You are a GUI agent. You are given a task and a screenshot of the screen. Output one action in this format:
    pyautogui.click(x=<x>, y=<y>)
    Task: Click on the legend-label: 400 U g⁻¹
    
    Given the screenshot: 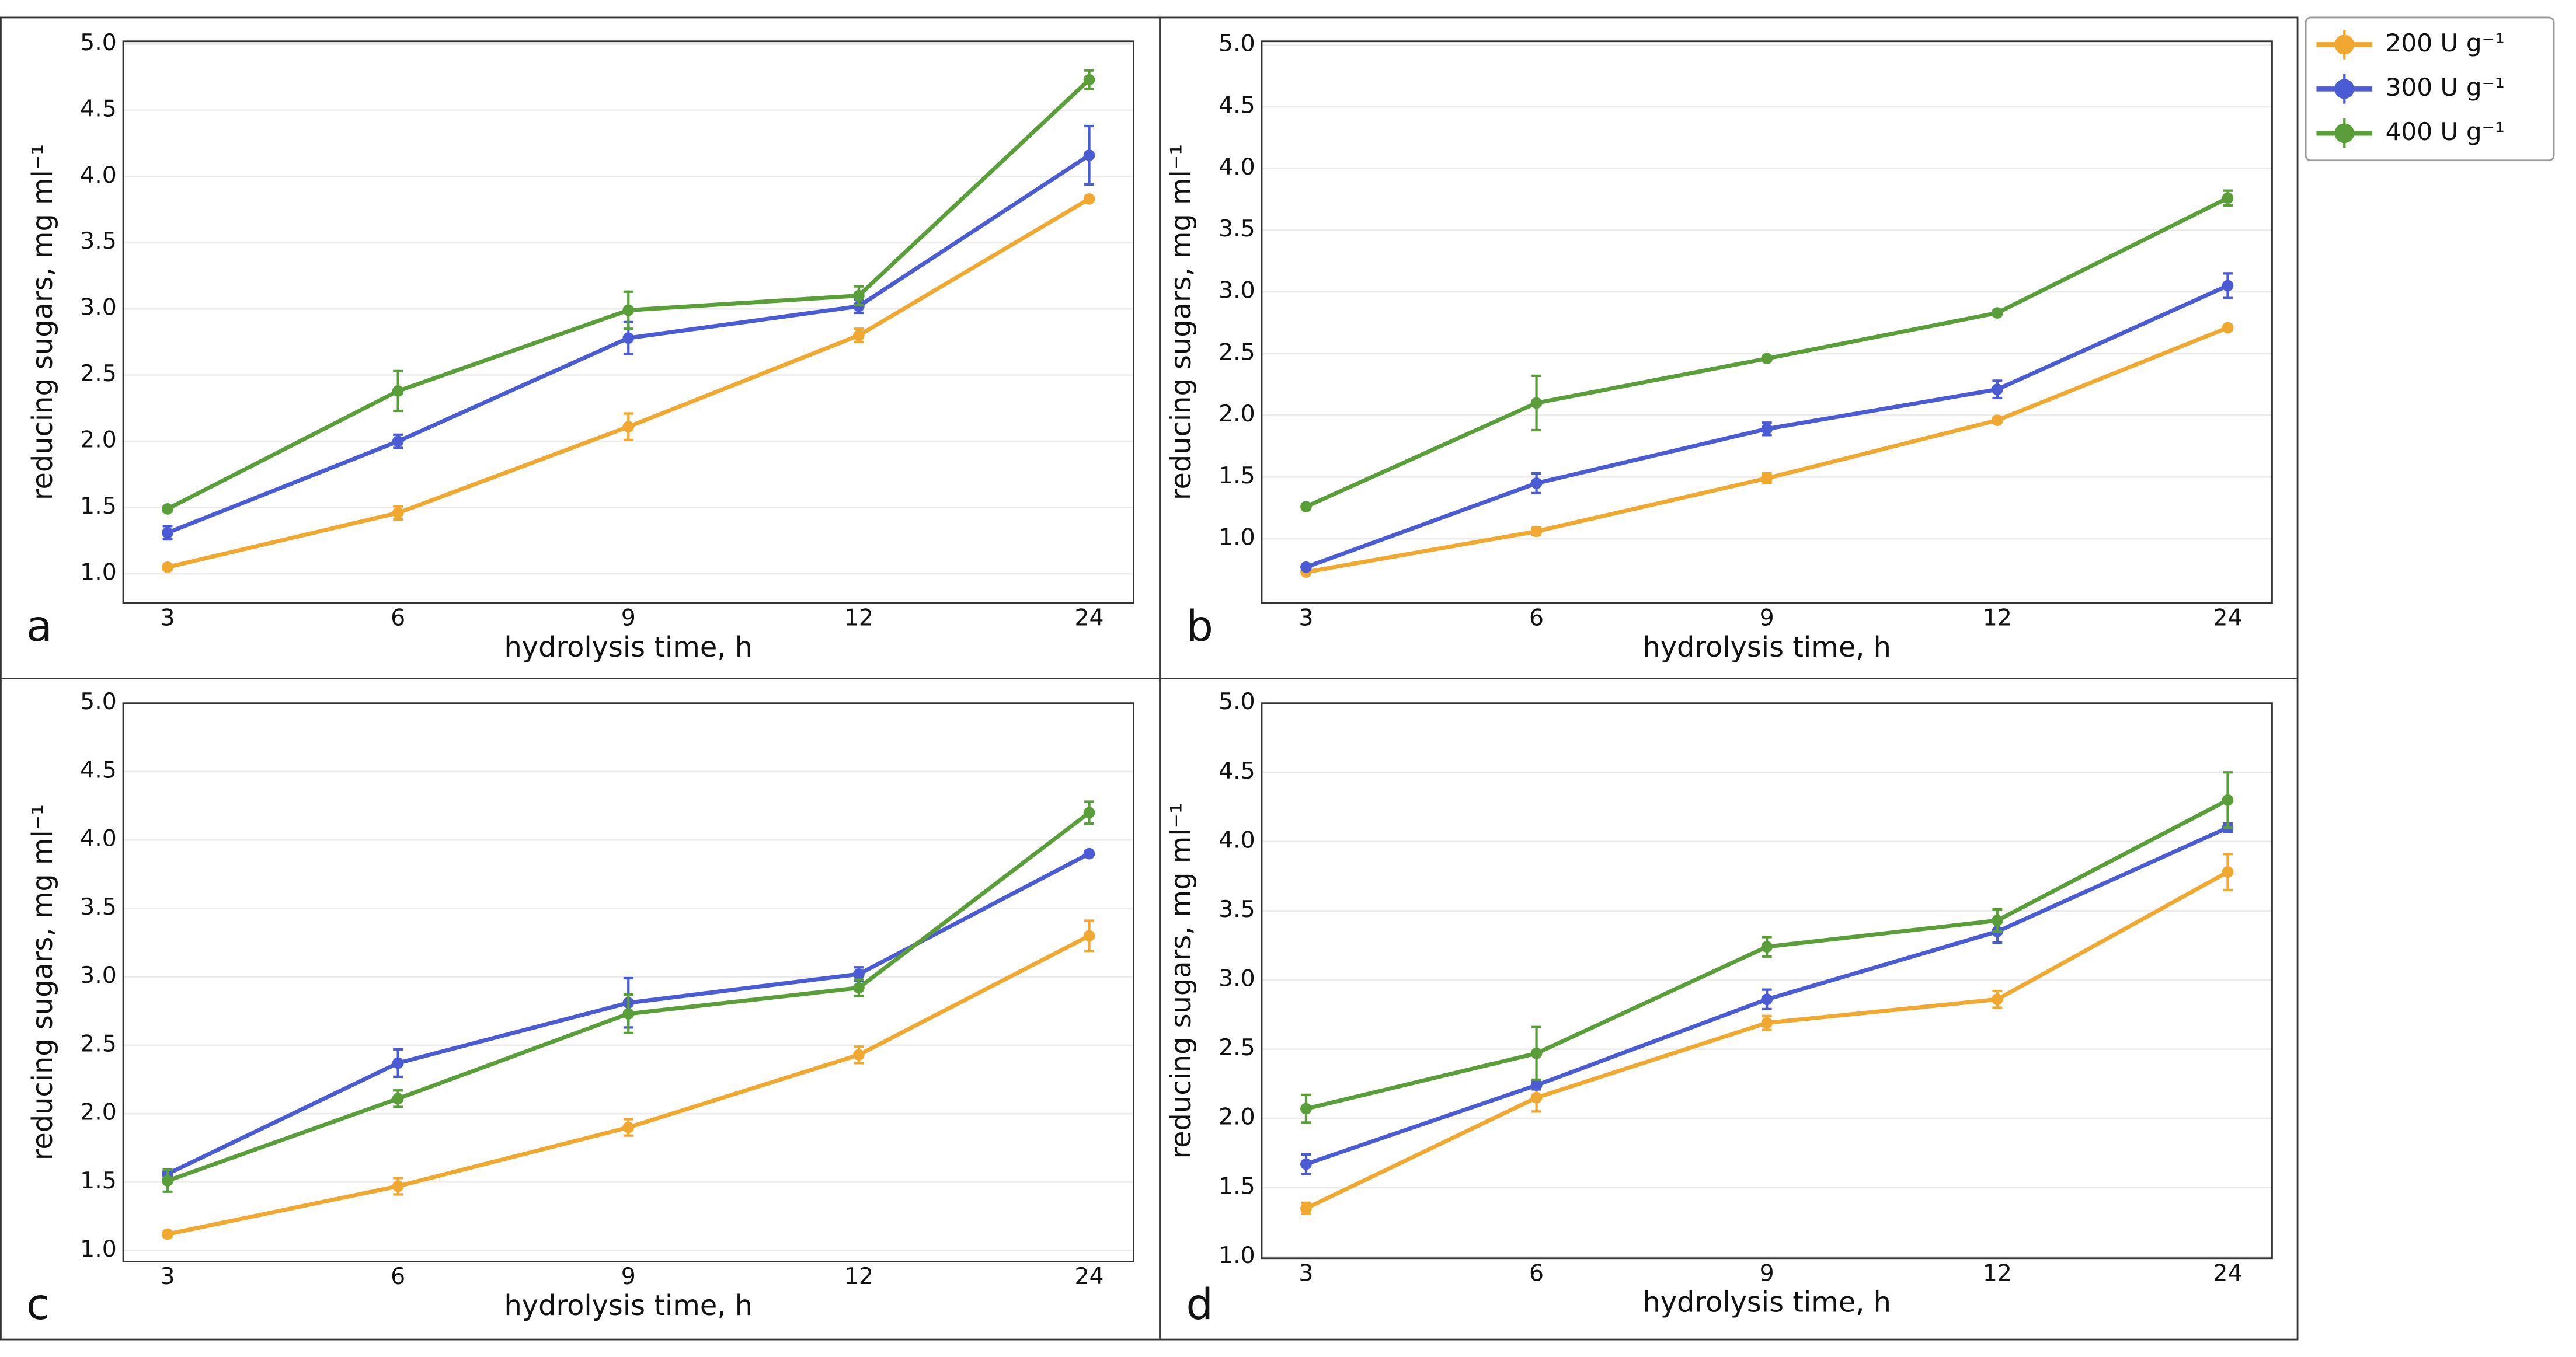 What is the action you would take?
    pyautogui.click(x=2445, y=131)
    